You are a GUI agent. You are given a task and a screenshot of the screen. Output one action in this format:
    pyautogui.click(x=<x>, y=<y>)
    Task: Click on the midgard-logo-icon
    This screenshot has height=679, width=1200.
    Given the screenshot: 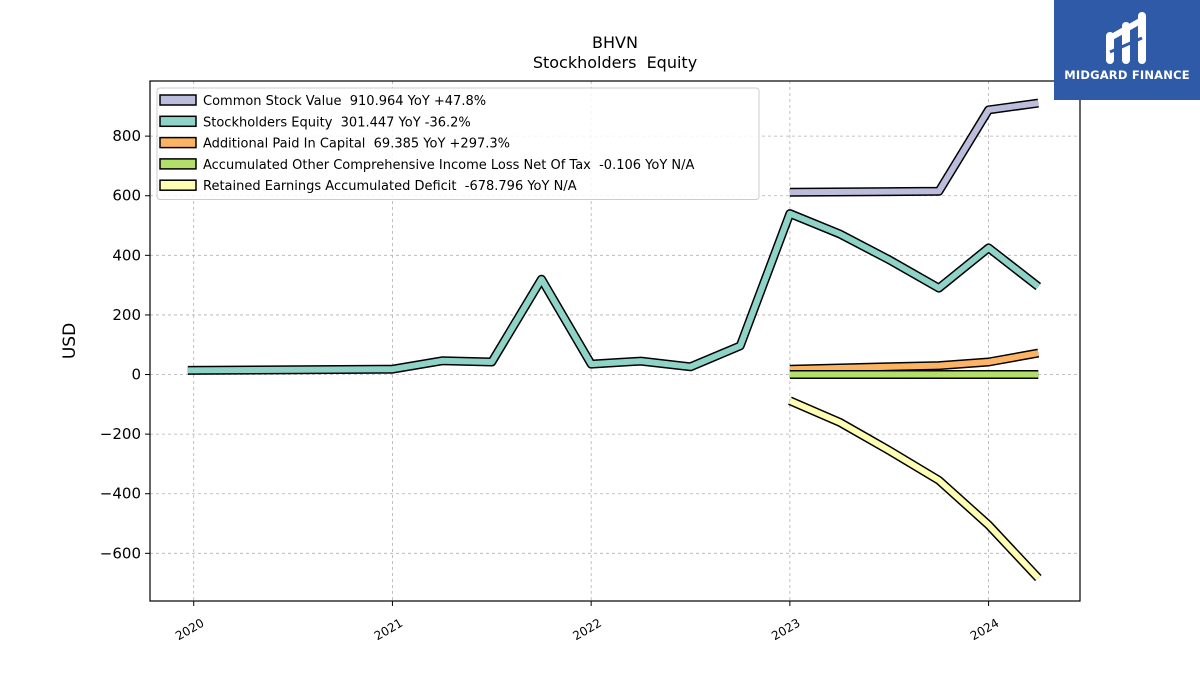 What is the action you would take?
    pyautogui.click(x=1126, y=38)
    